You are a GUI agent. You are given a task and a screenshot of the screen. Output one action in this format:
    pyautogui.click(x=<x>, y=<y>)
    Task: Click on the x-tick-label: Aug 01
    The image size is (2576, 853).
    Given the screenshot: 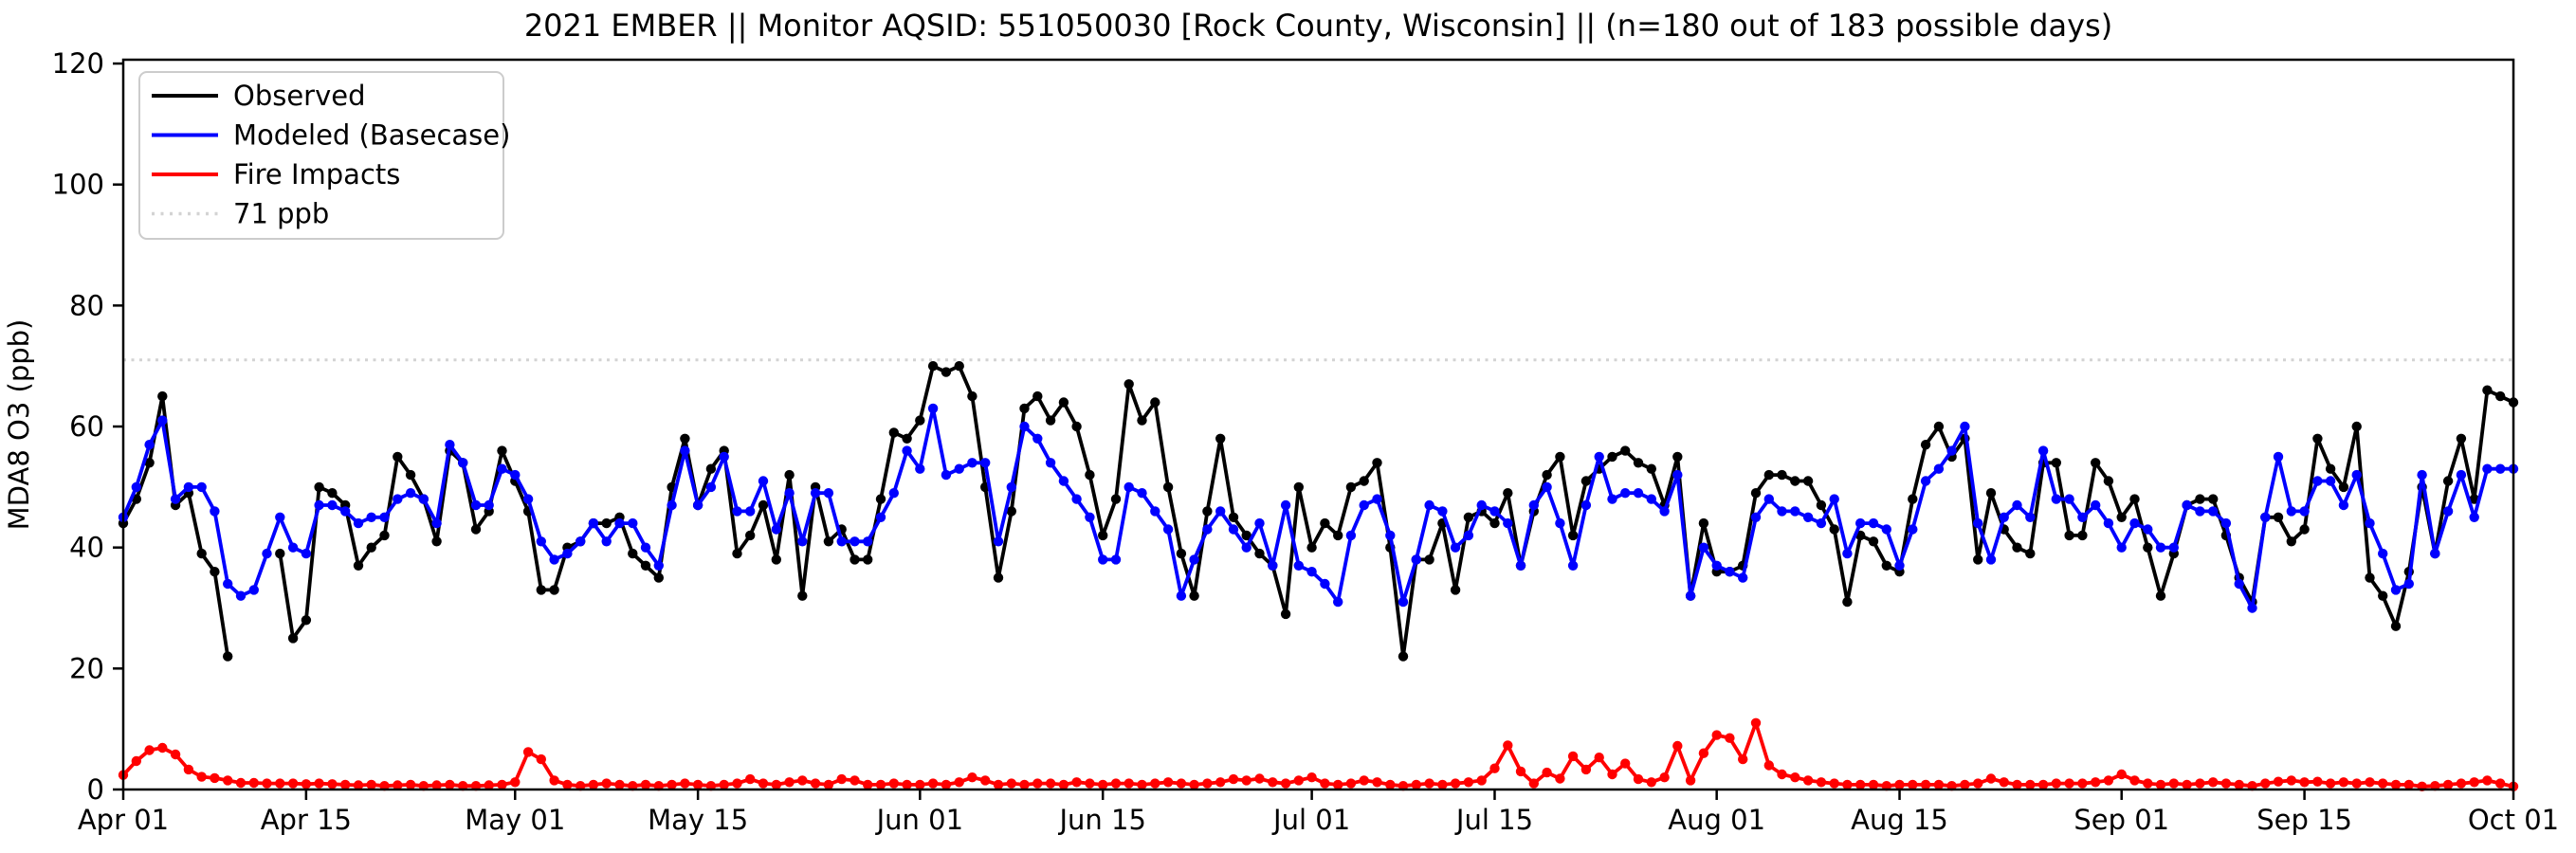 What is the action you would take?
    pyautogui.click(x=1716, y=820)
    